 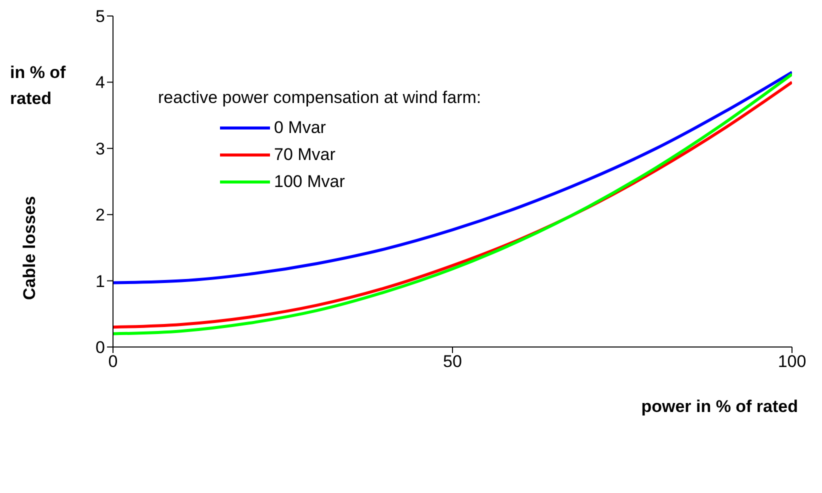 What do you see at coordinates (100, 348) in the screenshot?
I see `y-tick-label: 0` at bounding box center [100, 348].